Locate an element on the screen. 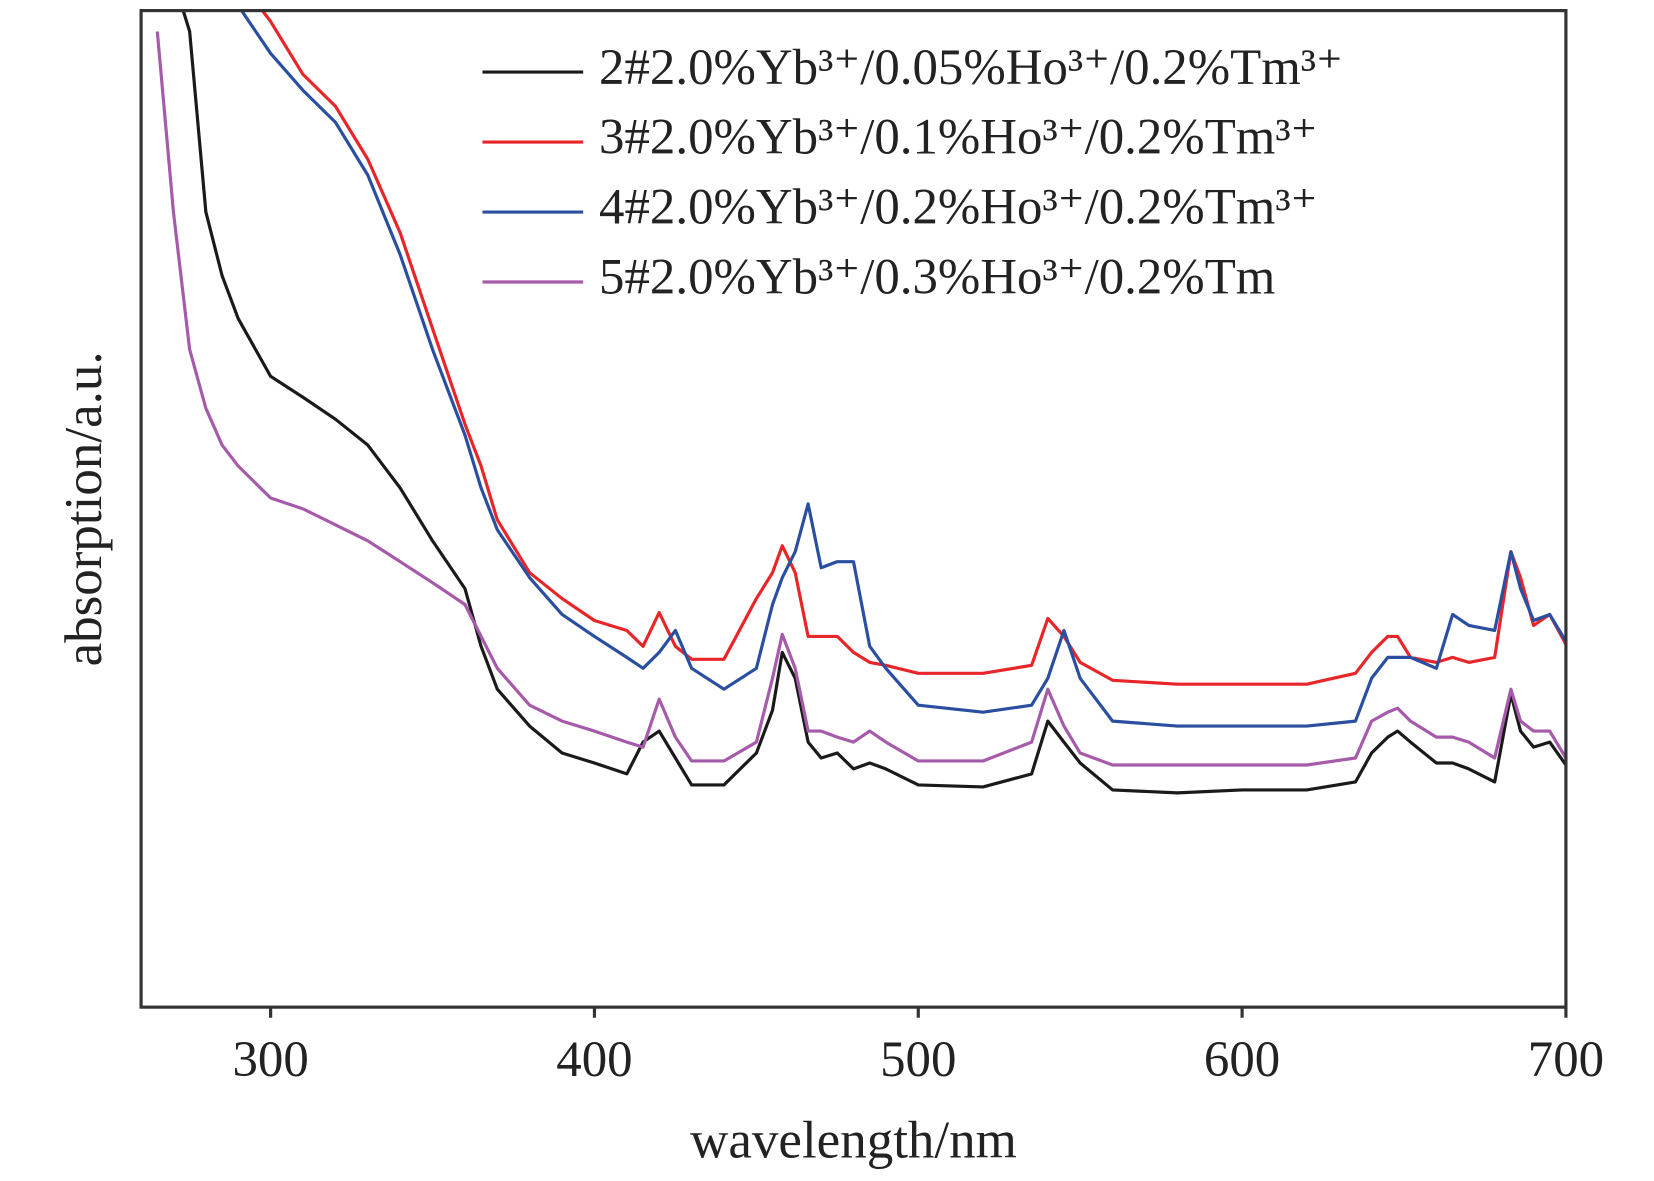  x-tick-label: 500 is located at coordinates (918, 1060).